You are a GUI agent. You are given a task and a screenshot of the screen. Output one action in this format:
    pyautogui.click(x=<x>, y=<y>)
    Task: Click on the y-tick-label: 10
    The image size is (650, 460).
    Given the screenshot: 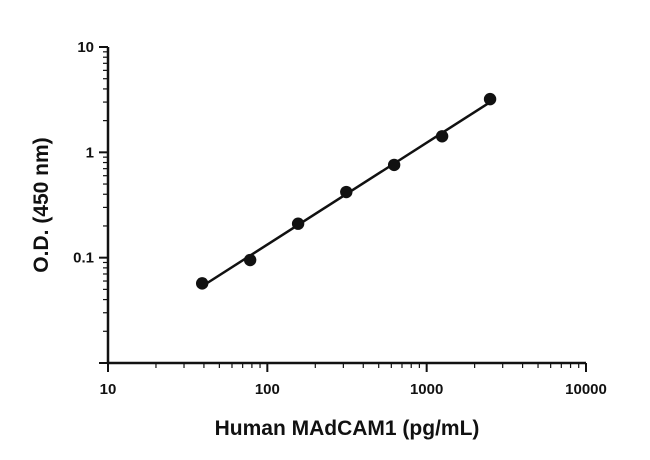 What is the action you would take?
    pyautogui.click(x=85, y=47)
    